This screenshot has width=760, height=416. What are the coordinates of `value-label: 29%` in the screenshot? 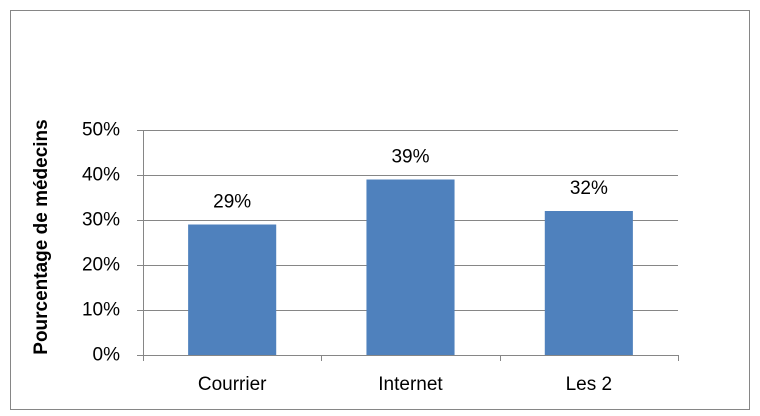 It's located at (232, 202).